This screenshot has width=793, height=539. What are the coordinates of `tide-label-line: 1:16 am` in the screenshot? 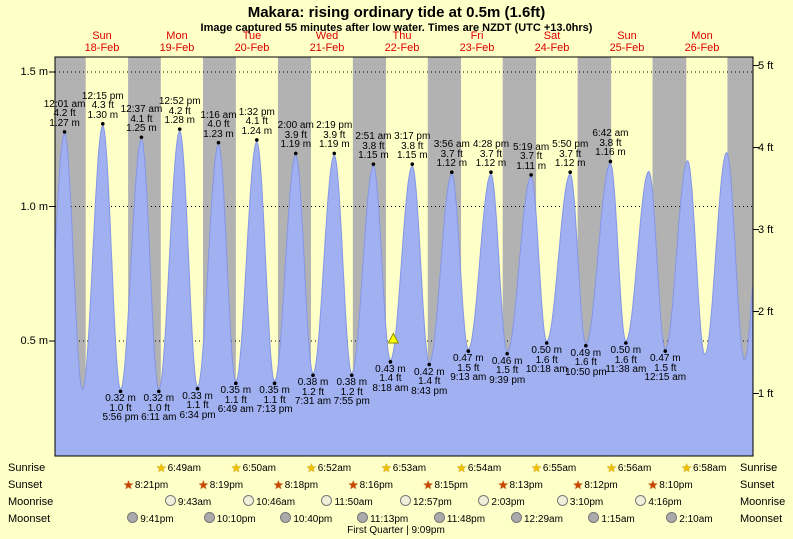 It's located at (218, 115).